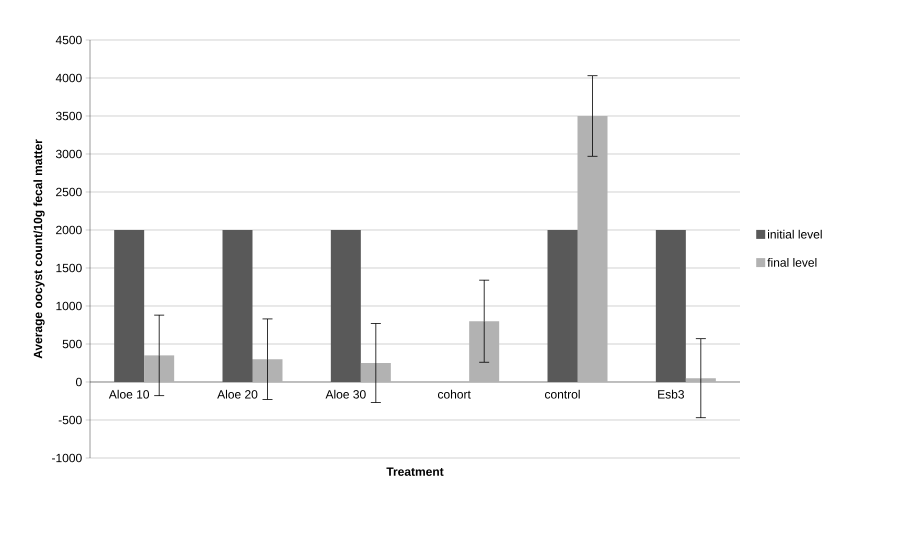 This screenshot has height=535, width=901. I want to click on x-tick-label: Aloe 20, so click(237, 394).